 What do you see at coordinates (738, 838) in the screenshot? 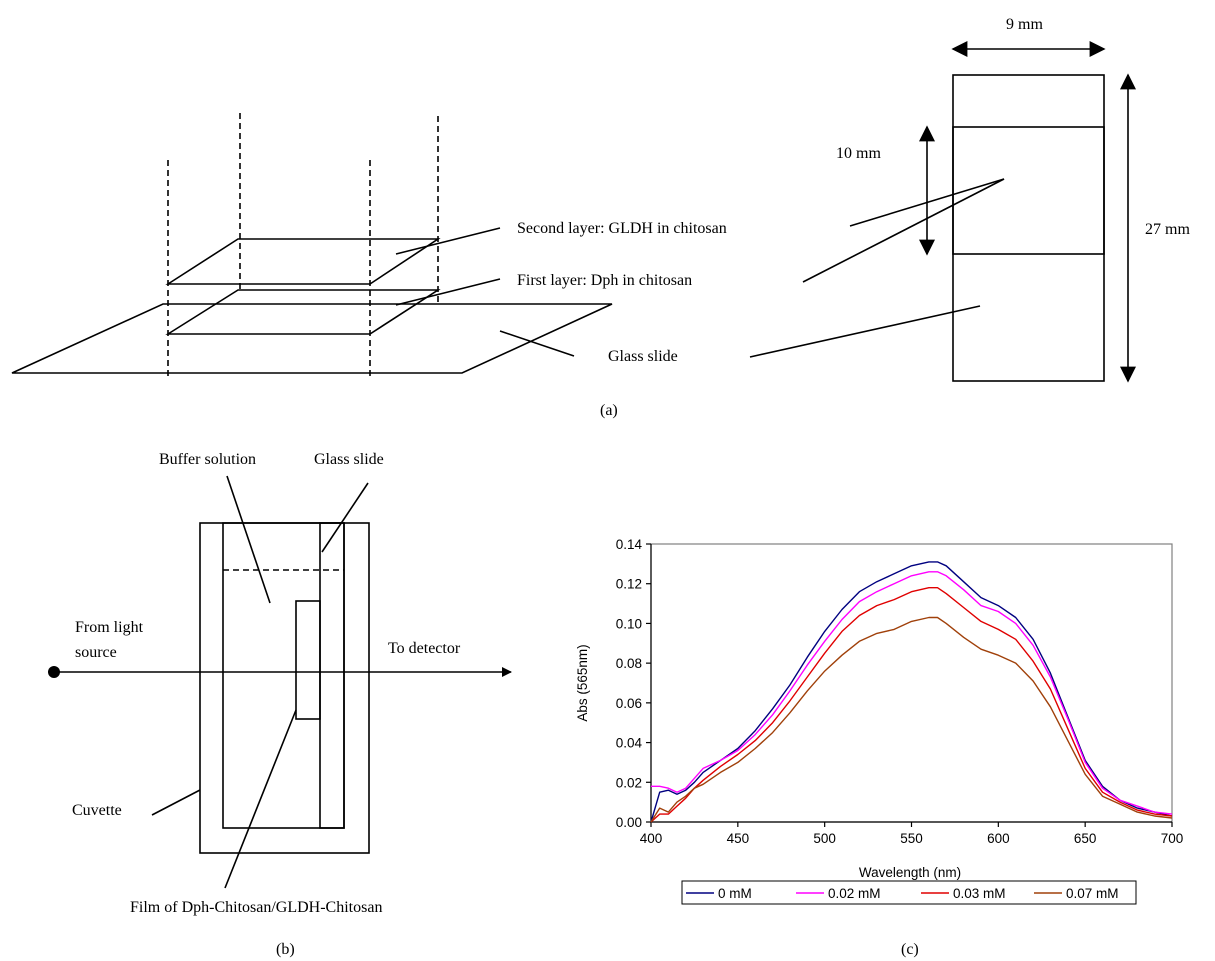
I see `x-tick-label: 450` at bounding box center [738, 838].